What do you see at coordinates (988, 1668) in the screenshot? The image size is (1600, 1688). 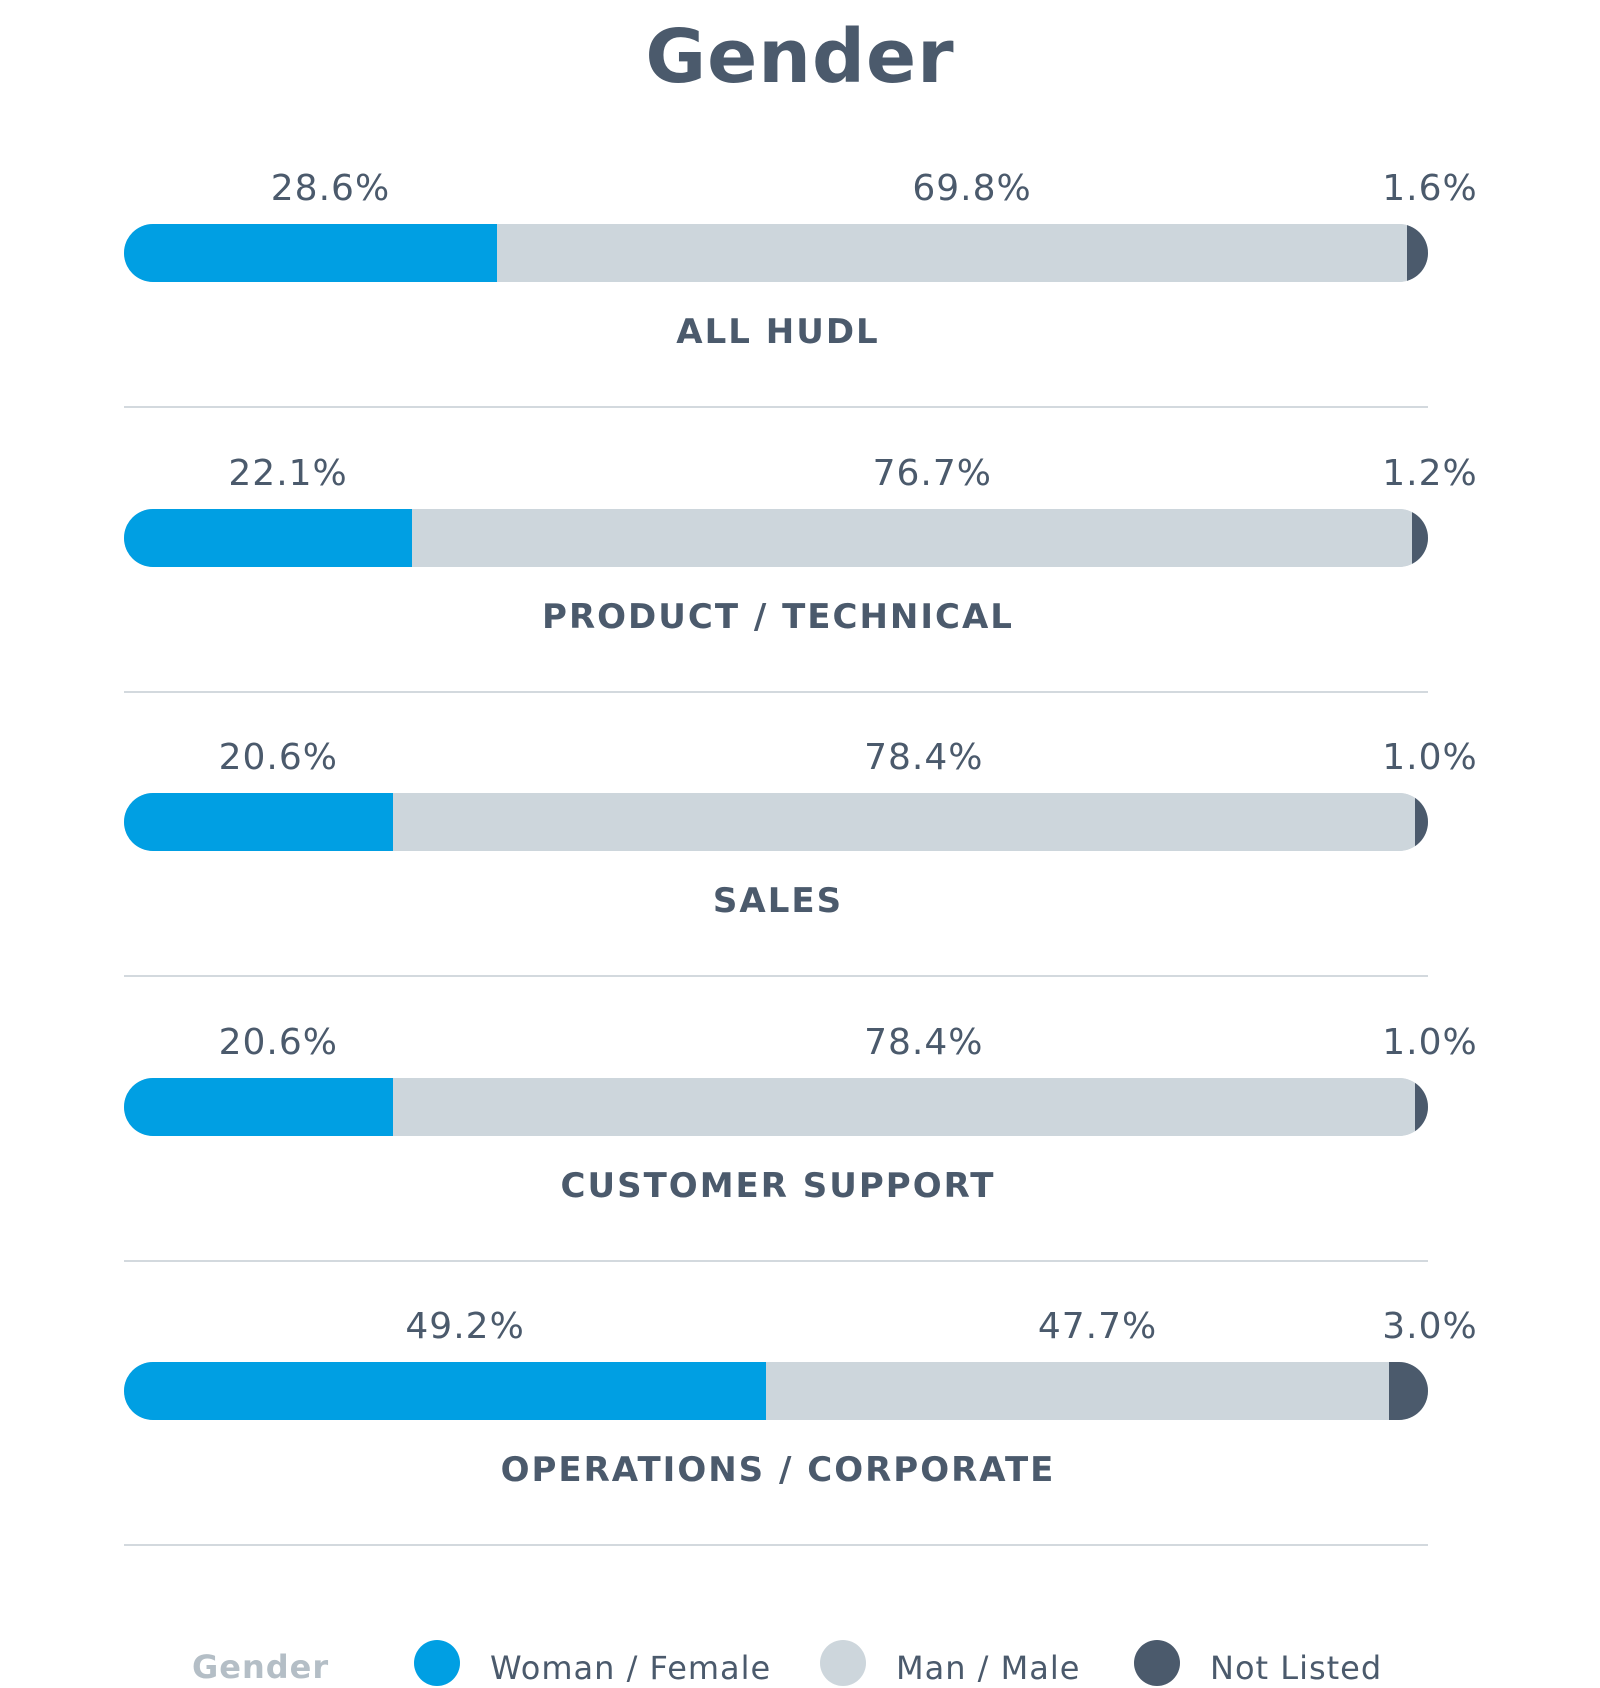 I see `legend-label-male: Man / Male` at bounding box center [988, 1668].